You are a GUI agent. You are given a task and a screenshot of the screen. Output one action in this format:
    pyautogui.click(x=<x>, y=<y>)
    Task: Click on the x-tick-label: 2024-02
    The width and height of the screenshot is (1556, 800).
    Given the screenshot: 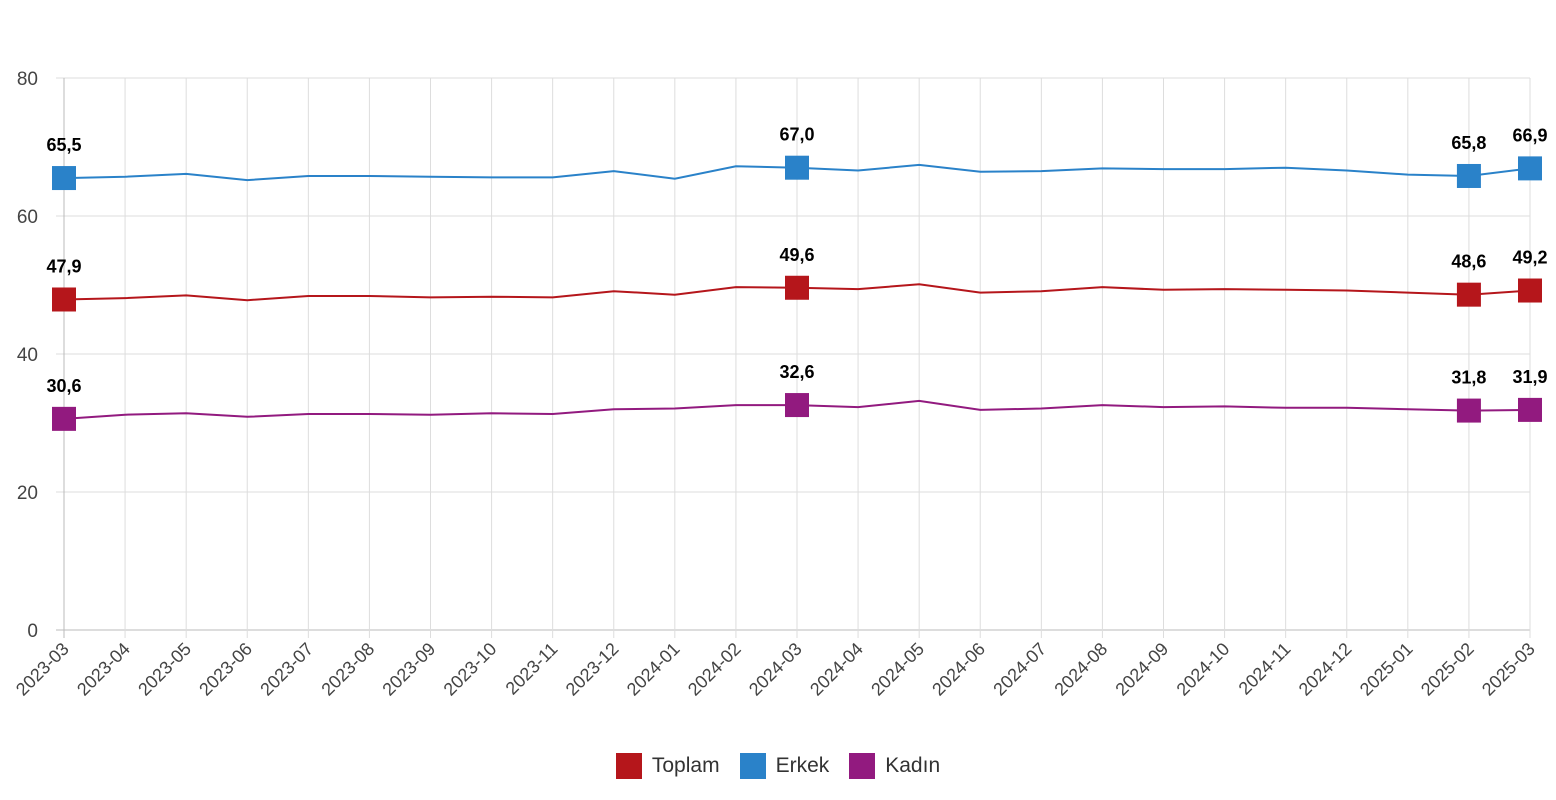 What is the action you would take?
    pyautogui.click(x=714, y=669)
    